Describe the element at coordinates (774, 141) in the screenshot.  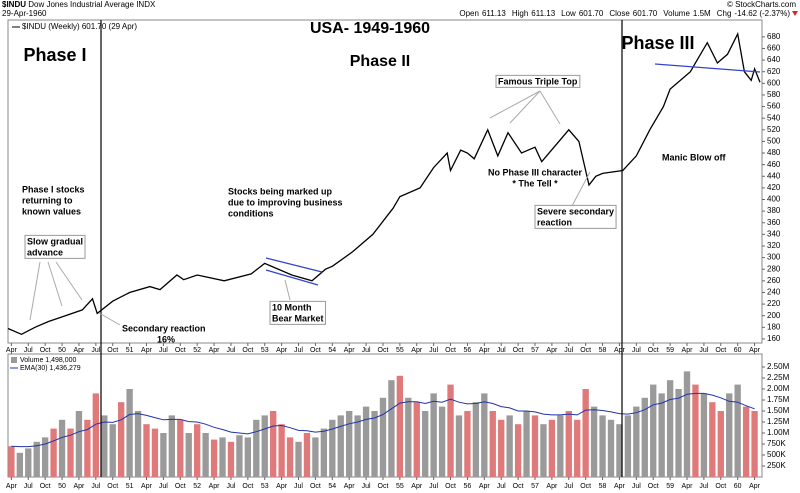
I see `y-tick-label: 500` at that location.